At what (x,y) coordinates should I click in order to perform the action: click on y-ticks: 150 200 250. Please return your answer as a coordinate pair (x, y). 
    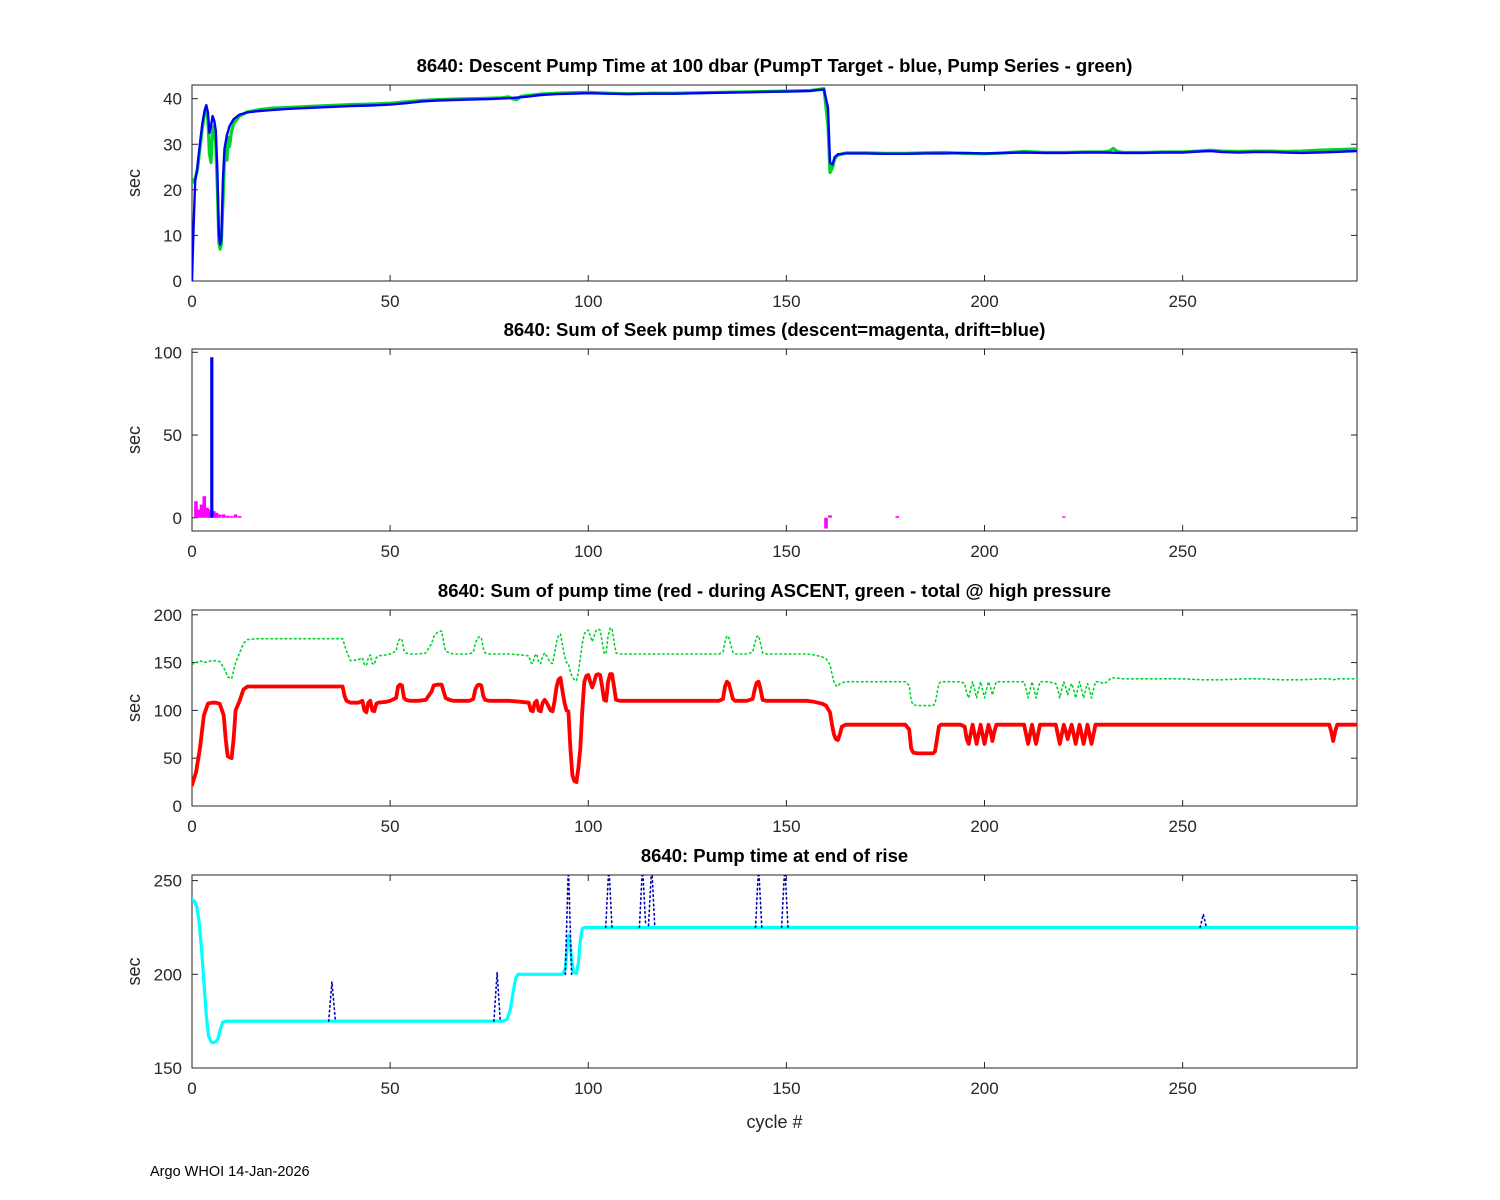
    Looking at the image, I should click on (755, 975).